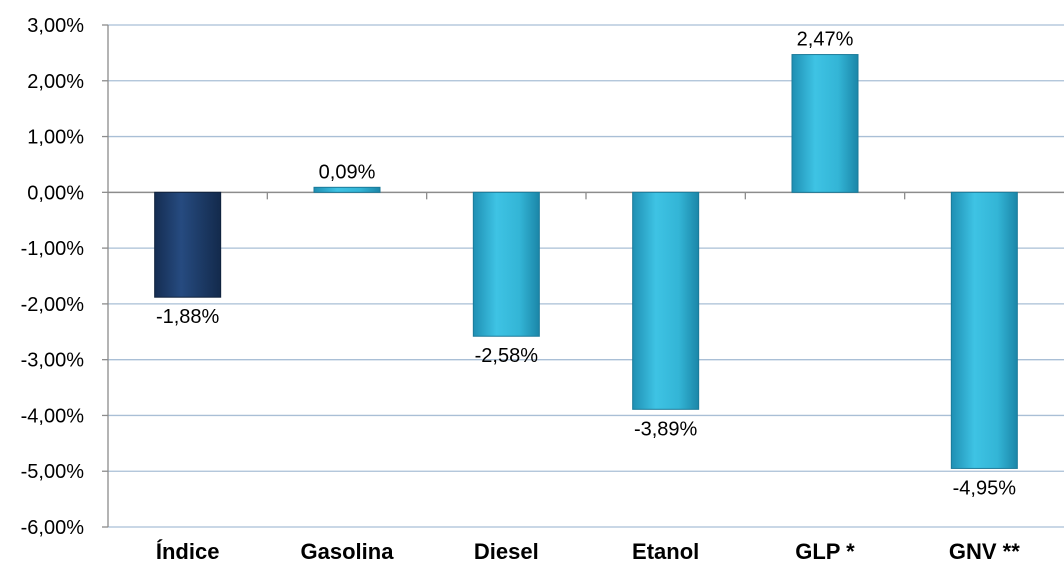 The width and height of the screenshot is (1064, 567). I want to click on data-label: -1,88%, so click(188, 317).